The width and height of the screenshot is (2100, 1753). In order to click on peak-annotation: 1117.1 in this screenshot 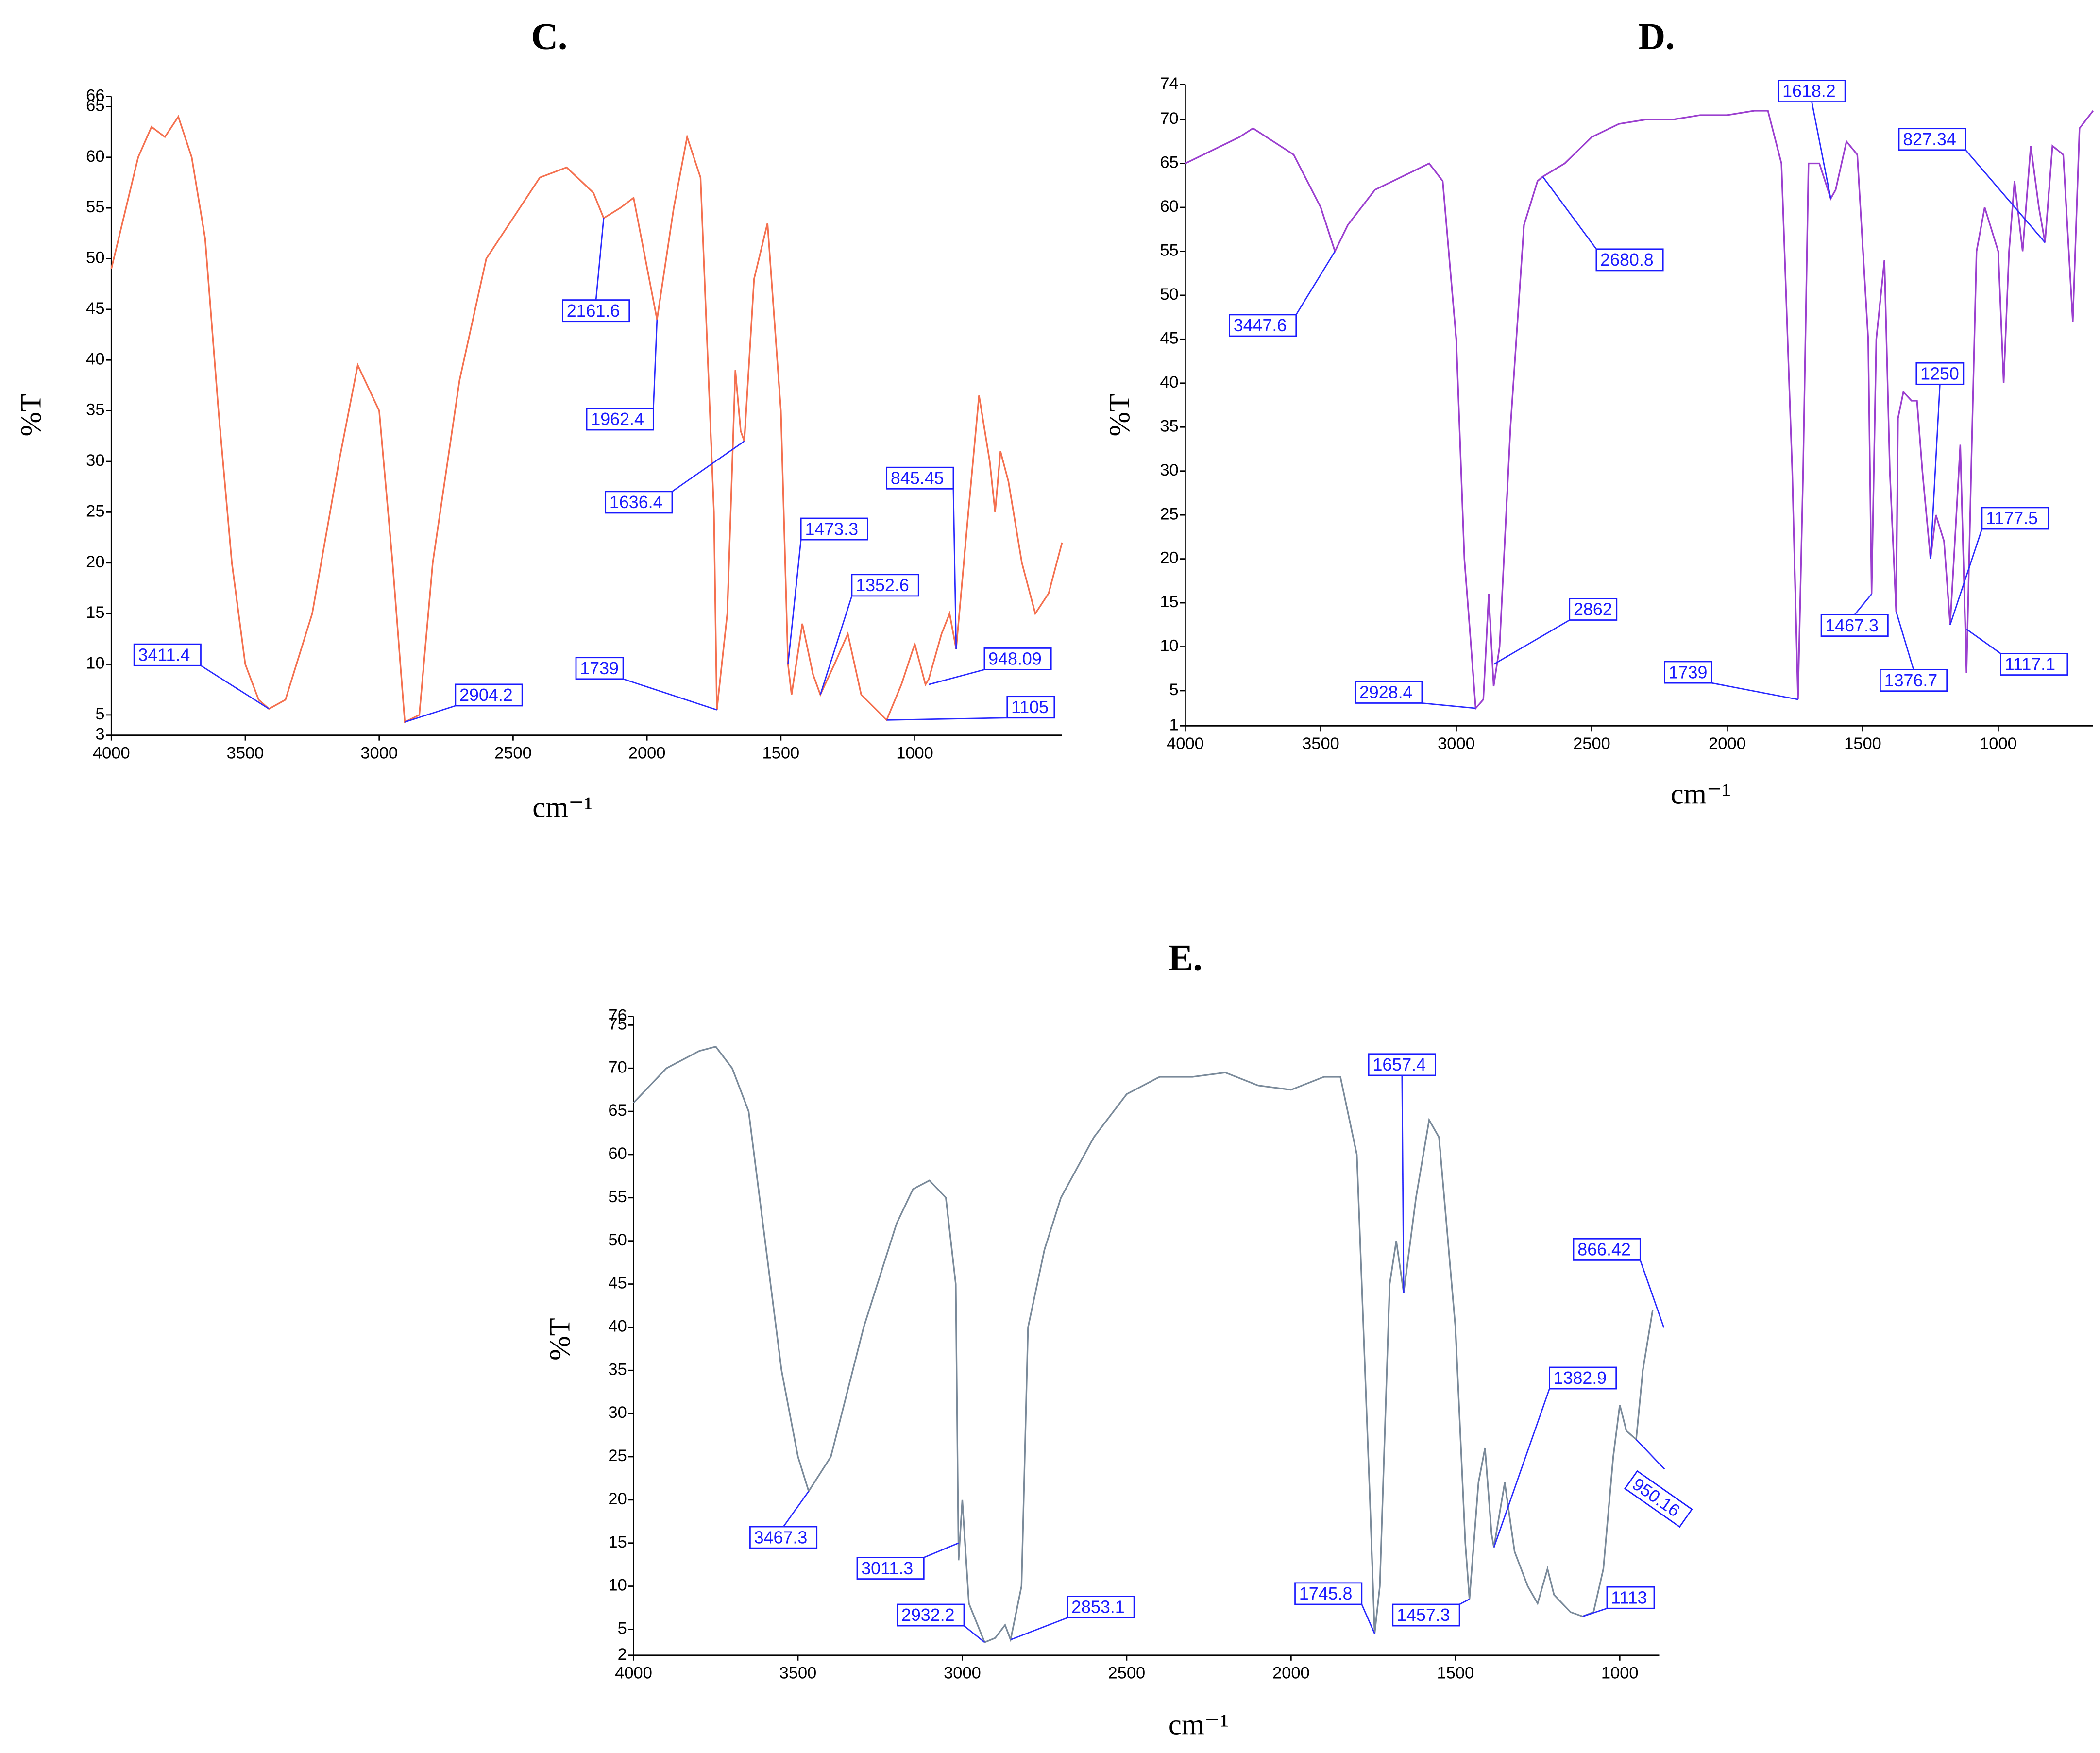, I will do `click(2034, 664)`.